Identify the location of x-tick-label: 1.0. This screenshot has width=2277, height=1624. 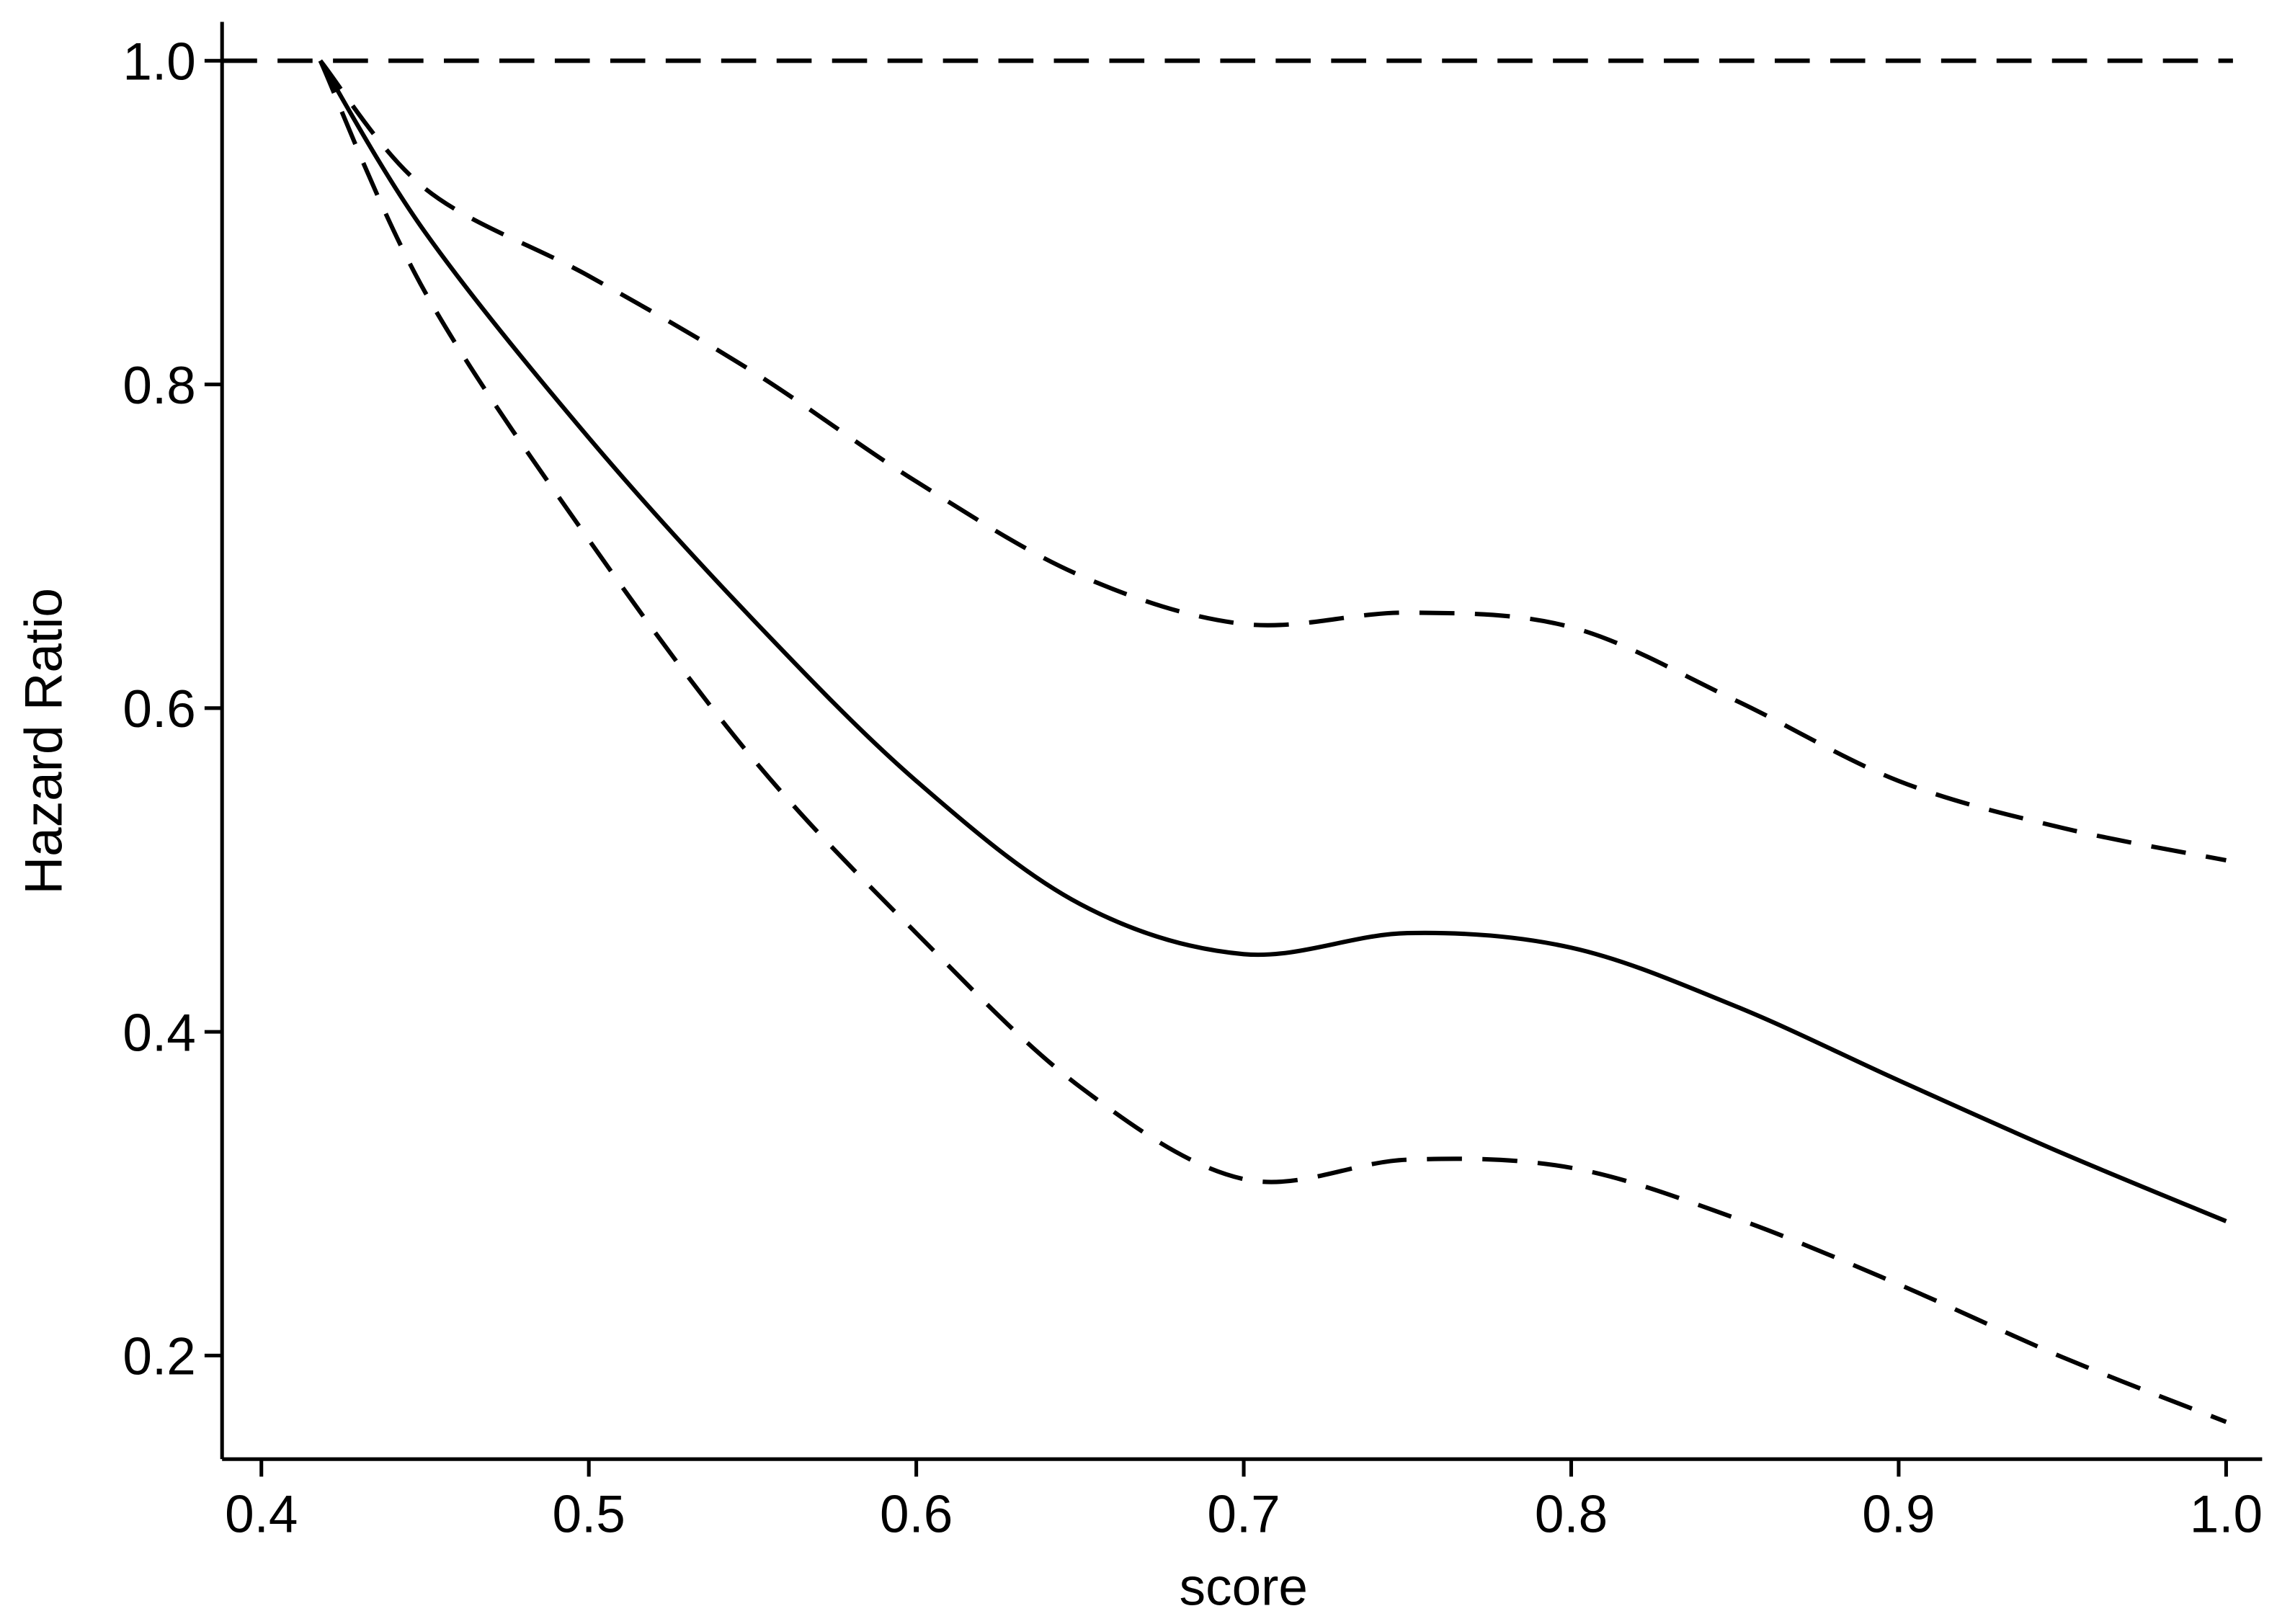
(2226, 1514).